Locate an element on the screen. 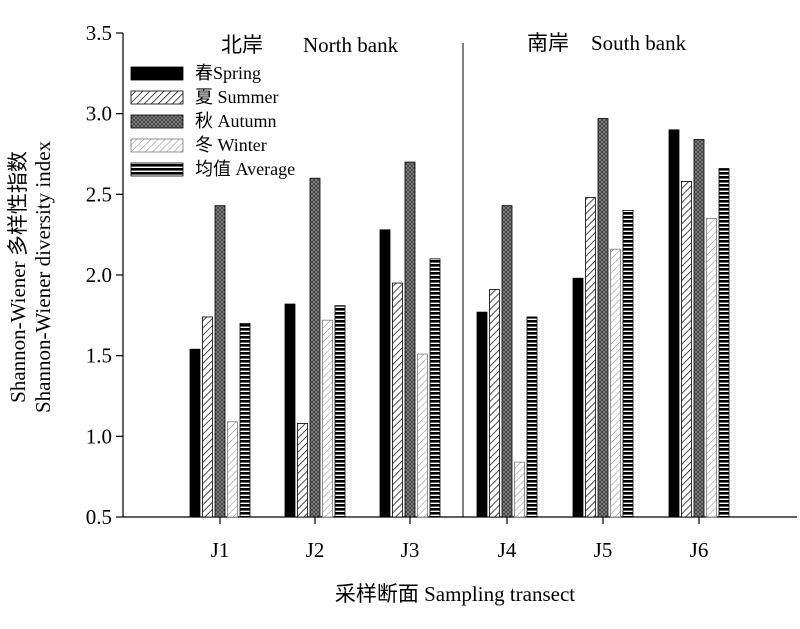 This screenshot has height=629, width=800. y-axis-label-en: Shannon-Wiener diversity index is located at coordinates (43, 276).